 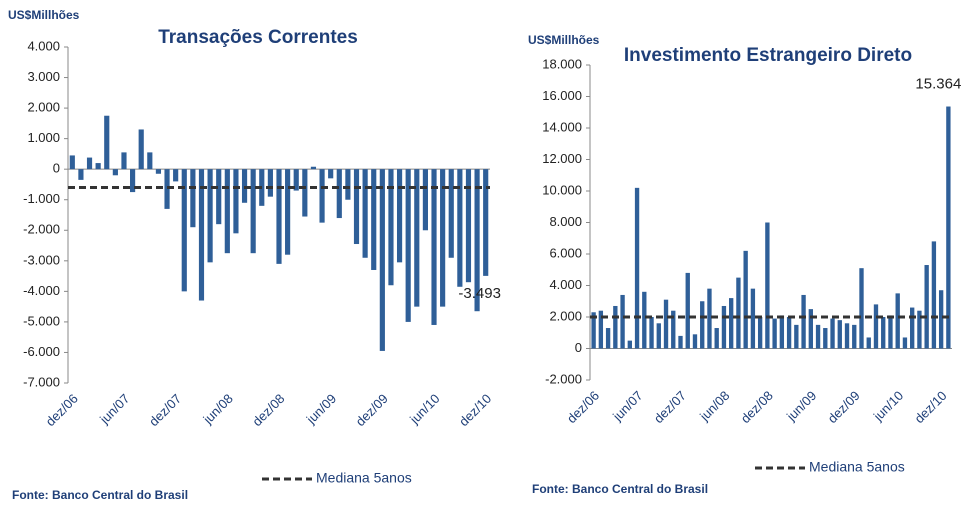 I want to click on chart-title: Transações Correntes, so click(x=258, y=37).